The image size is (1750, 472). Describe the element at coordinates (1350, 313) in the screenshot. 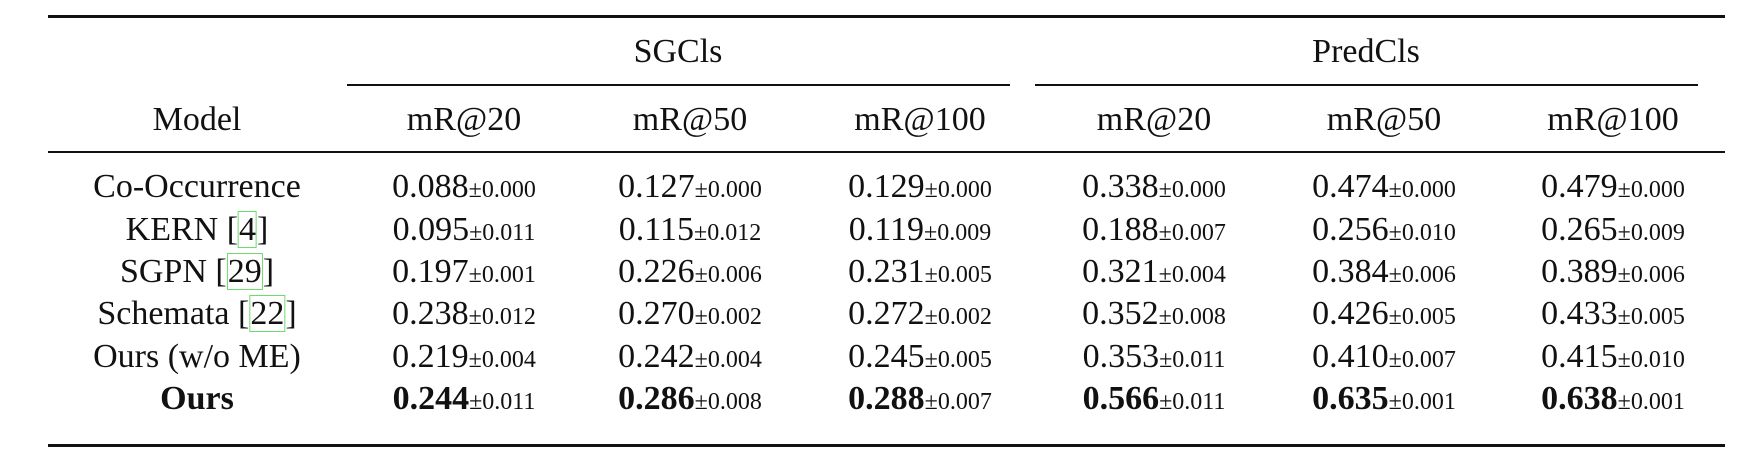

I see `metric-mean: 0.426` at that location.